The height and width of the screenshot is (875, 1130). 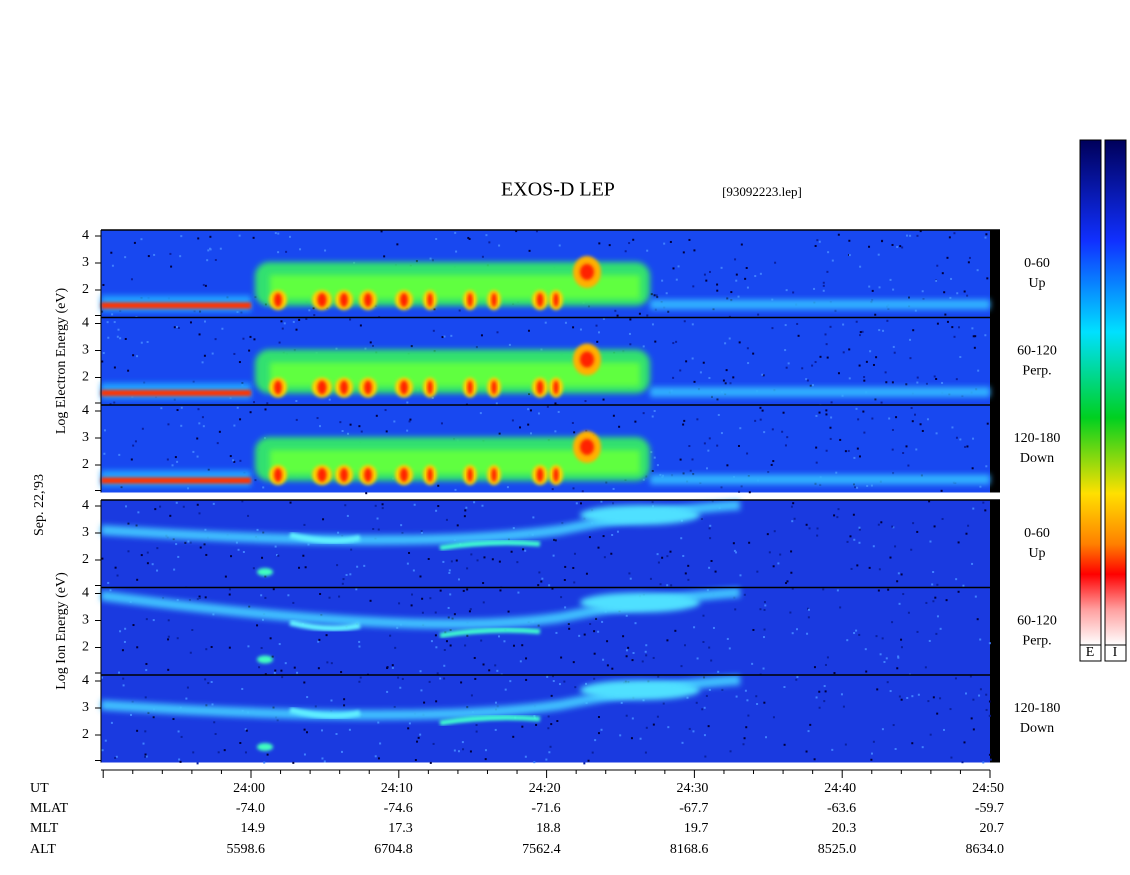 What do you see at coordinates (995, 719) in the screenshot?
I see `edge-strip` at bounding box center [995, 719].